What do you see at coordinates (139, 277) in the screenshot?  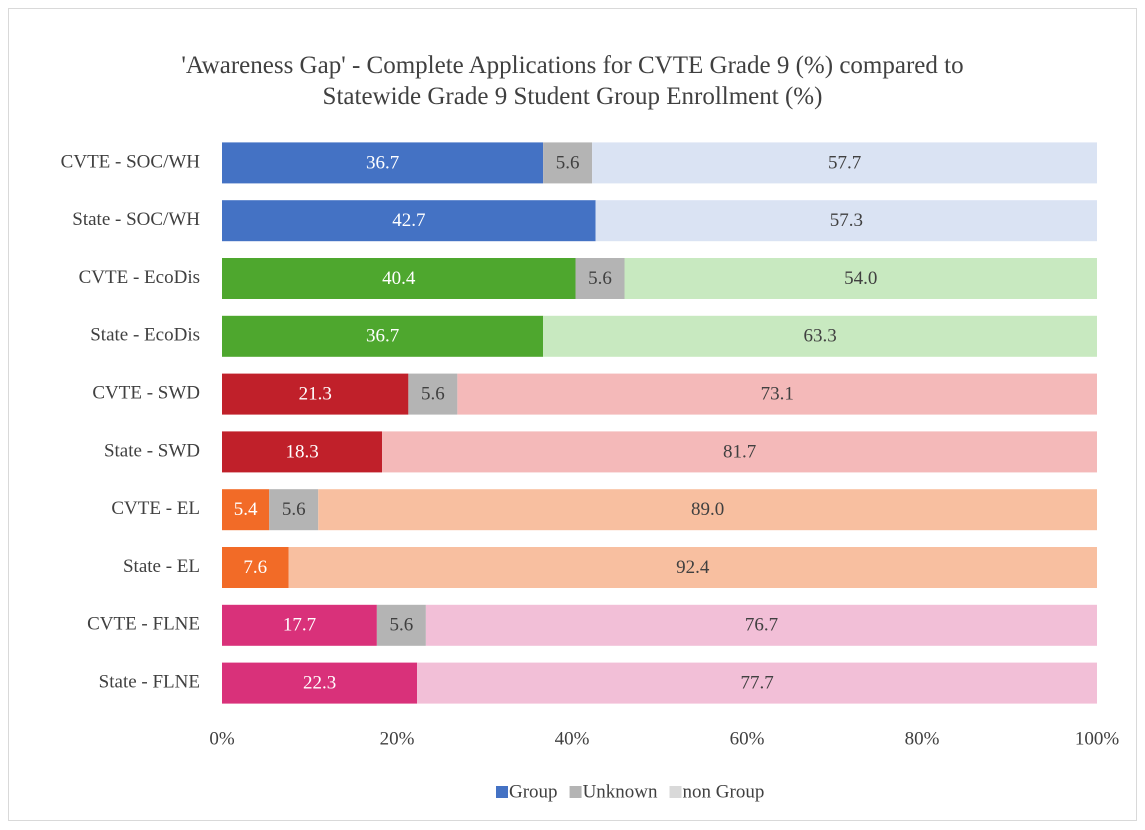 I see `y-tick-label: CVTE - EcoDis` at bounding box center [139, 277].